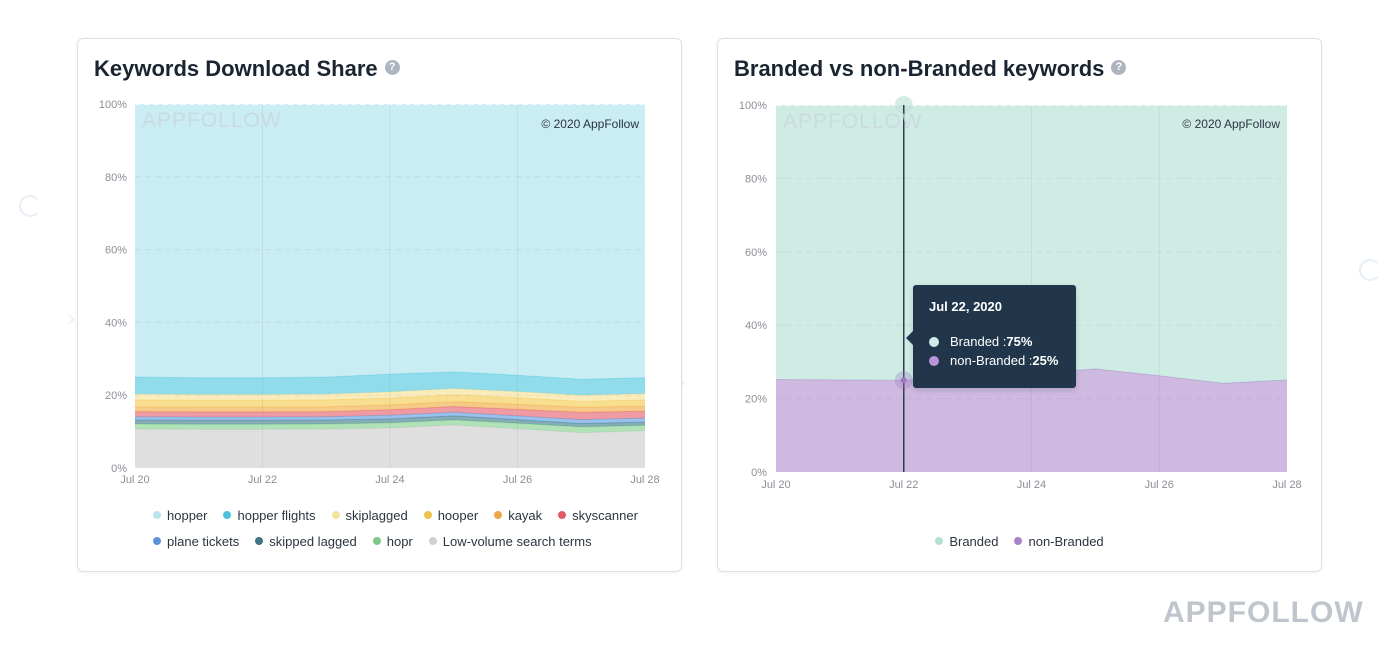 The width and height of the screenshot is (1400, 649). I want to click on card-title-text: Keywords Download Share, so click(236, 68).